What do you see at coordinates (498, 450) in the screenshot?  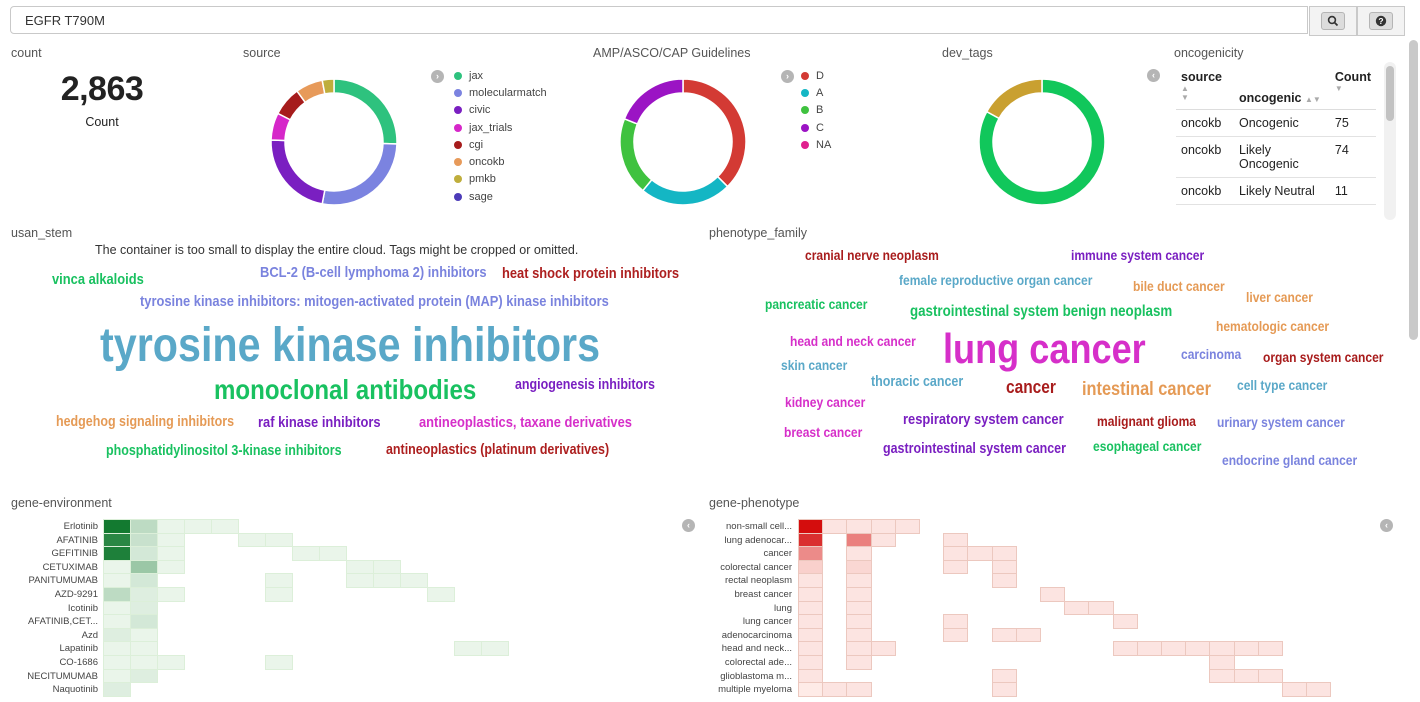 I see `cloud-tag: antineoplastics (platinum derivatives)` at bounding box center [498, 450].